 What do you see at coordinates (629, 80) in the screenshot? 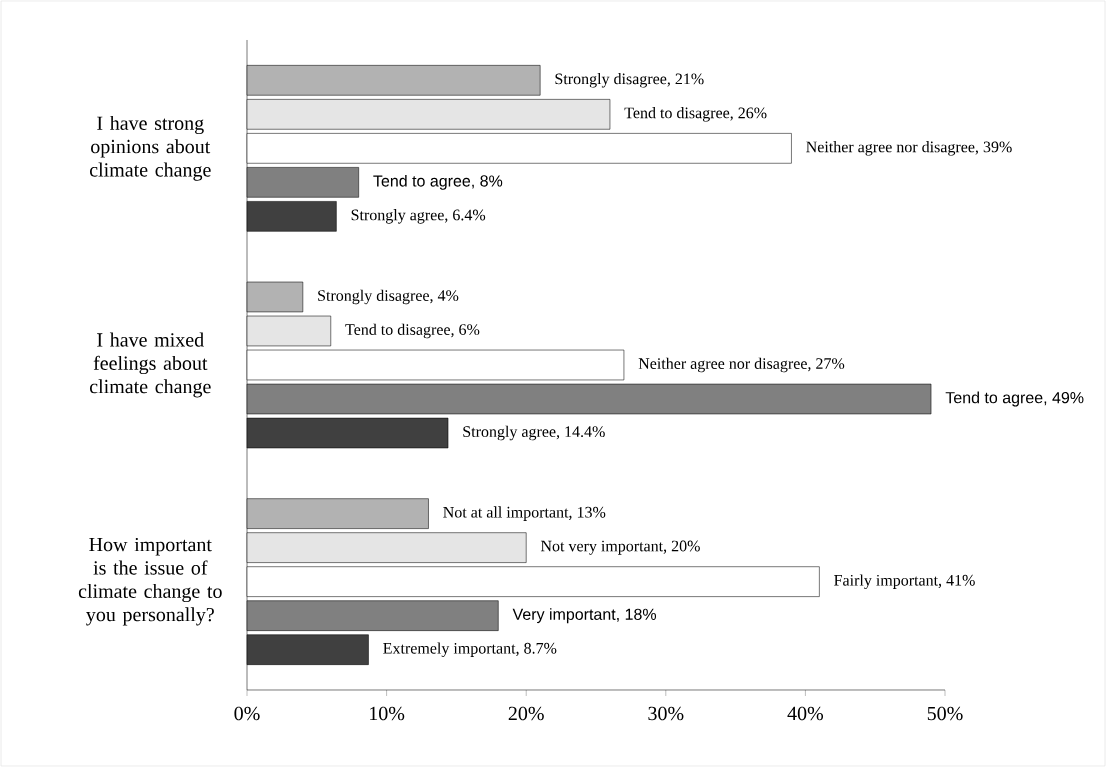
I see `data-label: Strongly disagree, 21%` at bounding box center [629, 80].